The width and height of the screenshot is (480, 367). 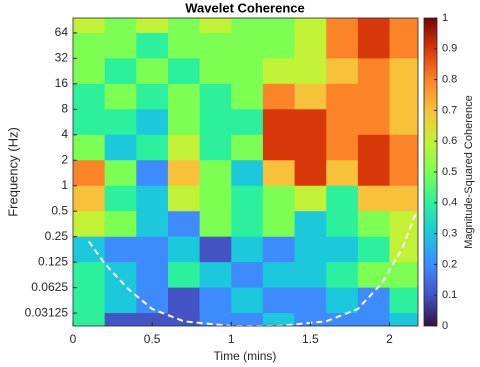 I want to click on colorbar-tick-label: 0.2, so click(x=449, y=264).